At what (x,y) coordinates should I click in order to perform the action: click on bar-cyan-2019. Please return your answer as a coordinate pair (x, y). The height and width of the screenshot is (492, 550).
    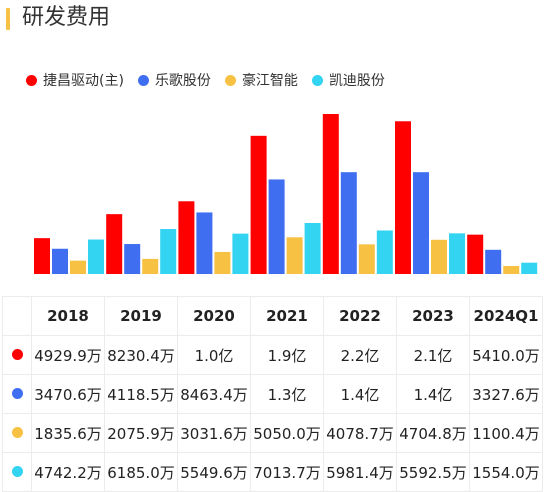
    Looking at the image, I should click on (168, 251).